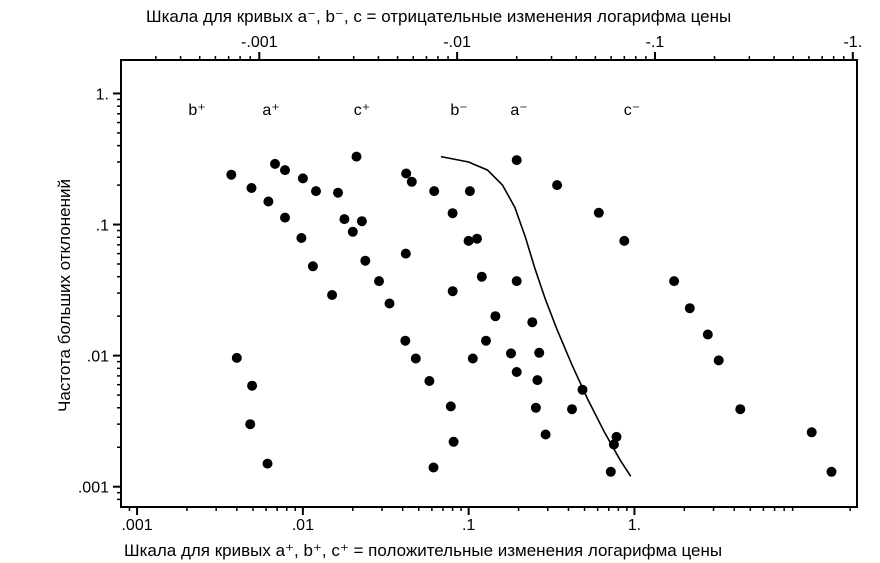 The image size is (880, 563). Describe the element at coordinates (414, 110) in the screenshot. I see `series-labels: b⁺ a⁺ c⁺ b⁻ a⁻ c⁻` at that location.